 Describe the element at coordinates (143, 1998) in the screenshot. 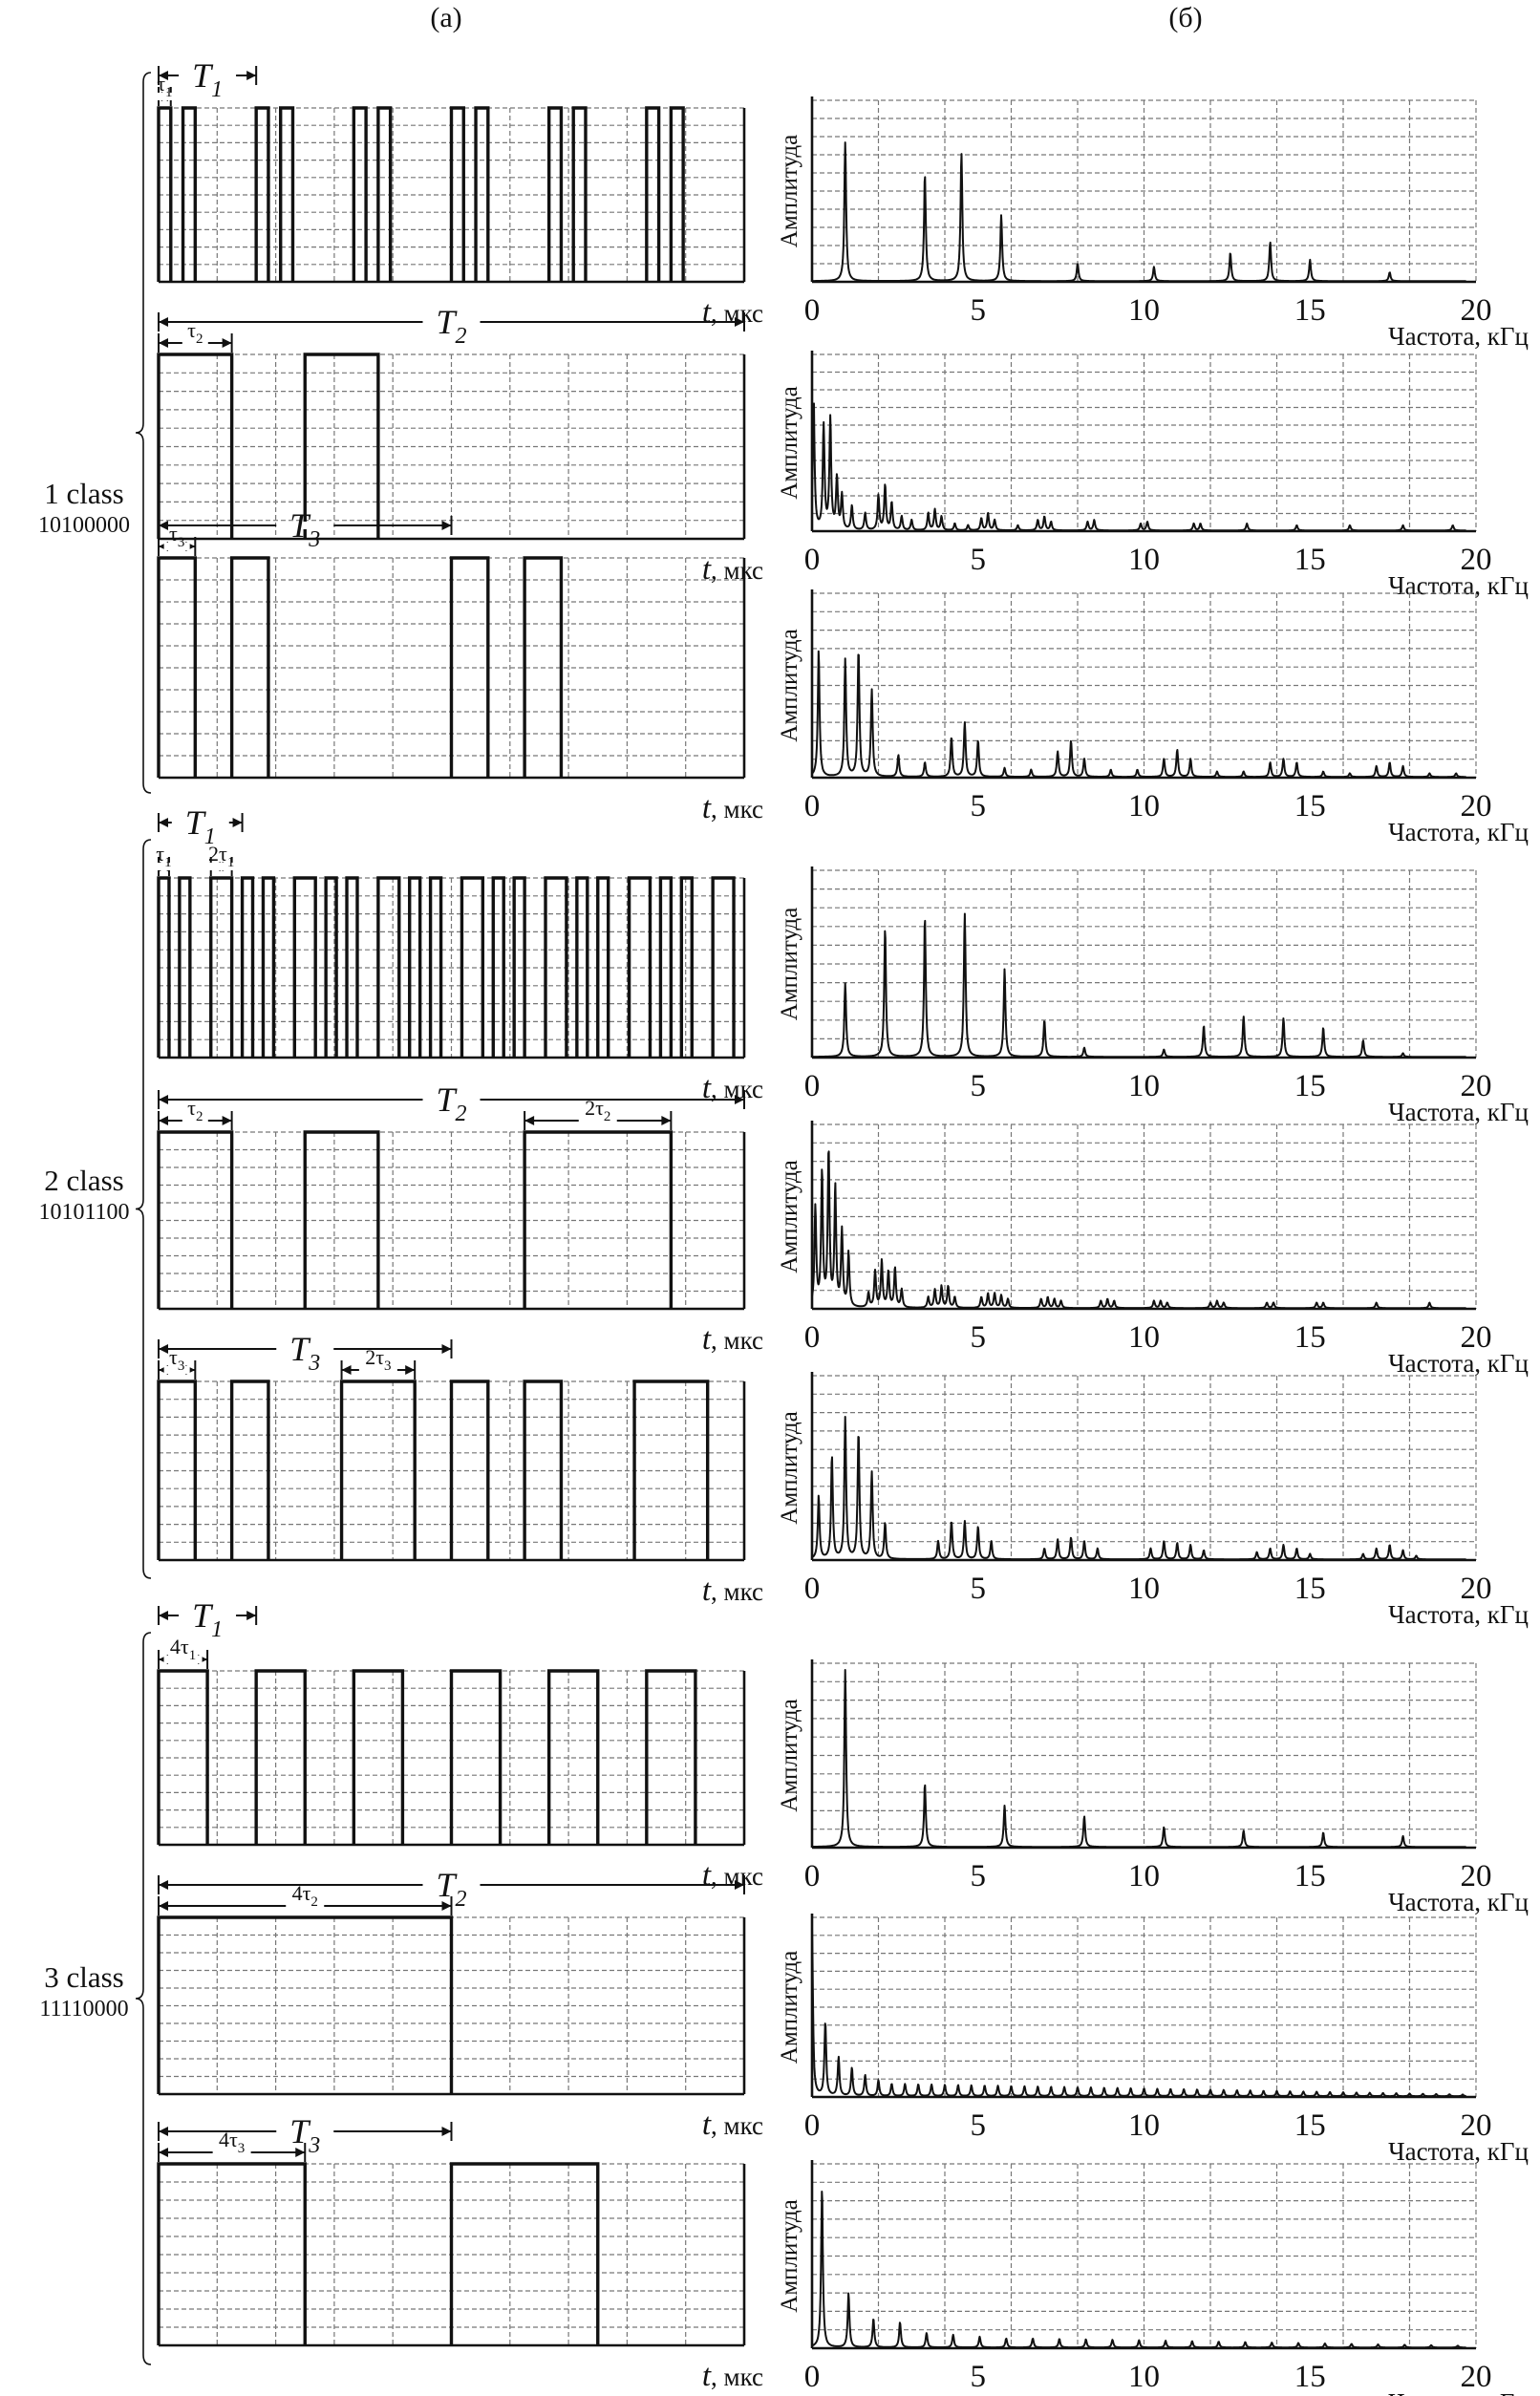

I see `brace` at that location.